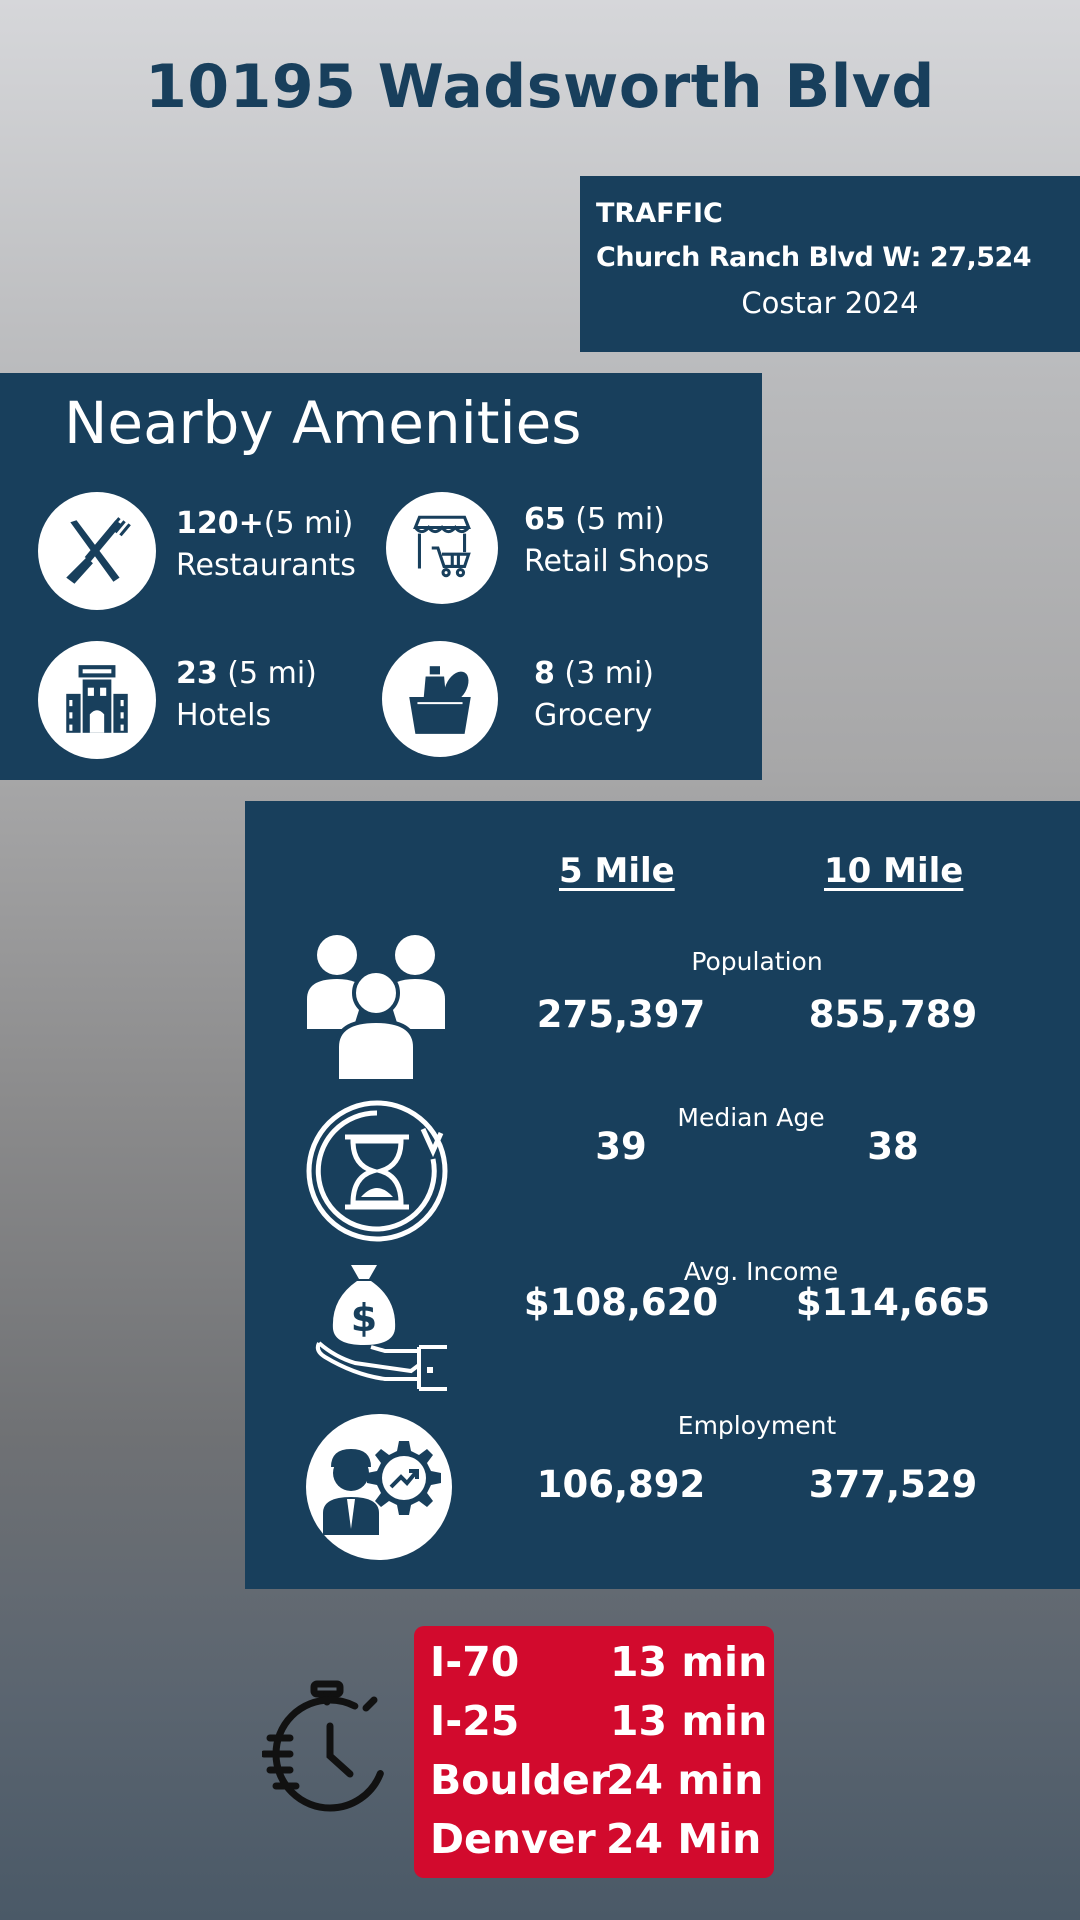 The image size is (1080, 1920). What do you see at coordinates (621, 1484) in the screenshot?
I see `value-5-mile: 106,892` at bounding box center [621, 1484].